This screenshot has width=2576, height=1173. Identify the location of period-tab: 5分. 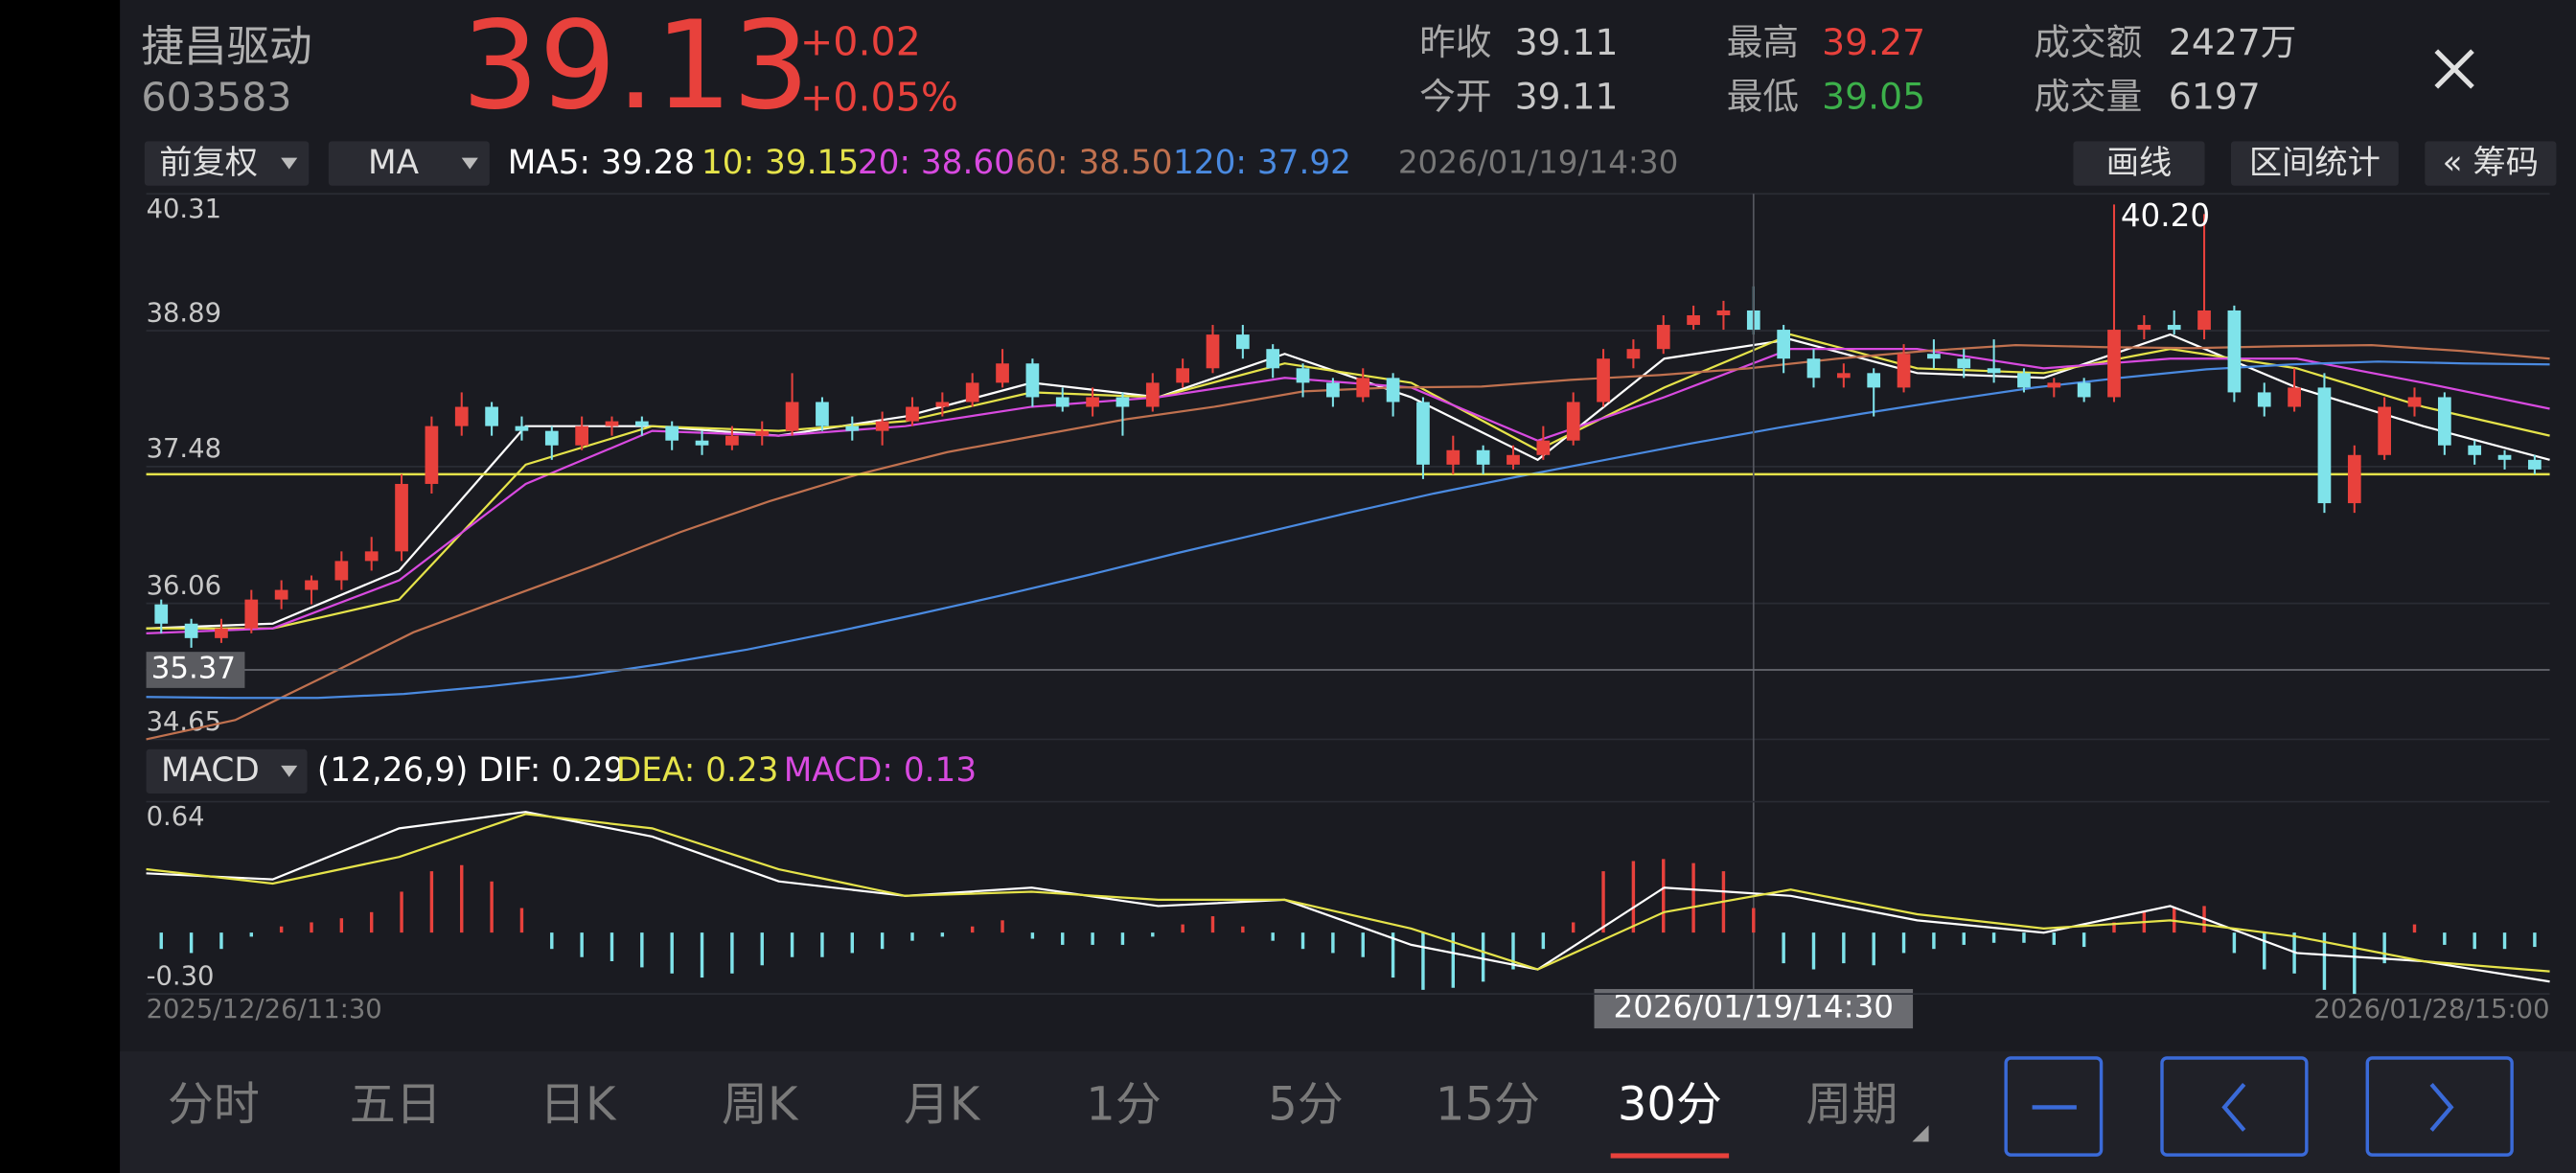
(1306, 1104).